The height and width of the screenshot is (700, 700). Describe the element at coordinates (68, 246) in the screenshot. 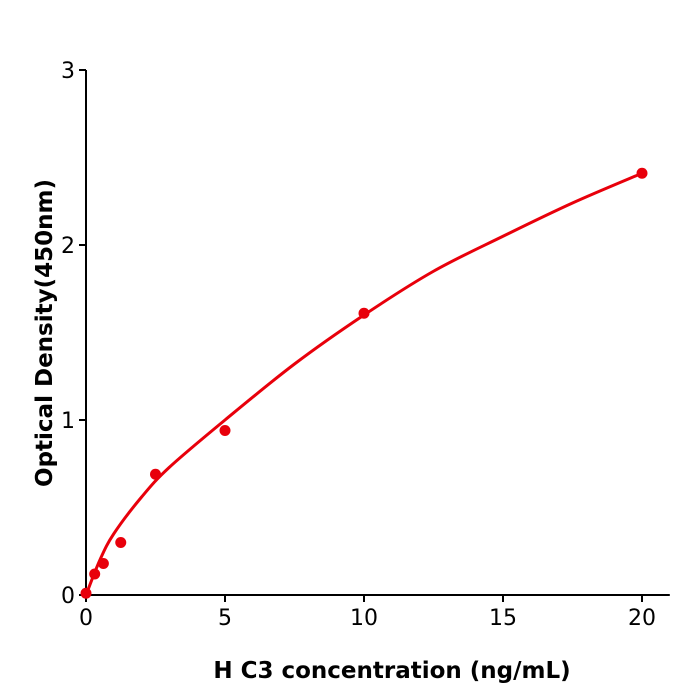

I see `y-tick-label: 2` at that location.